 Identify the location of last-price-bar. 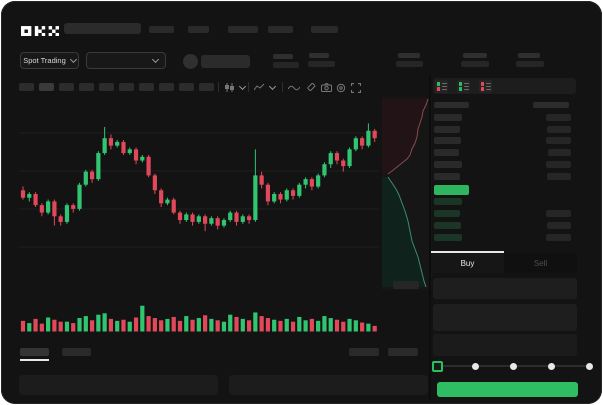
(451, 190).